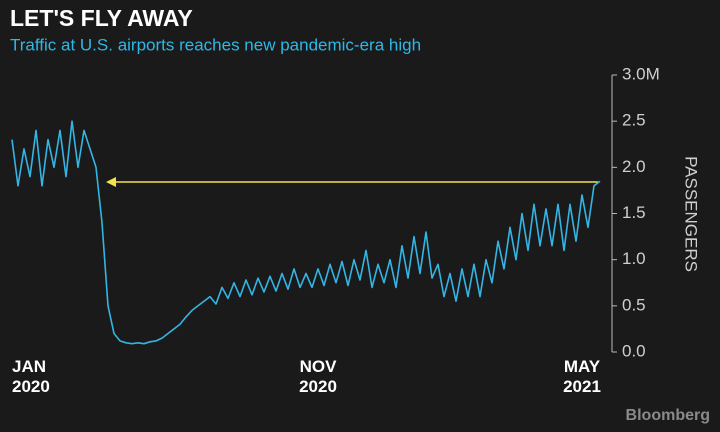  I want to click on source: Bloomberg, so click(668, 415).